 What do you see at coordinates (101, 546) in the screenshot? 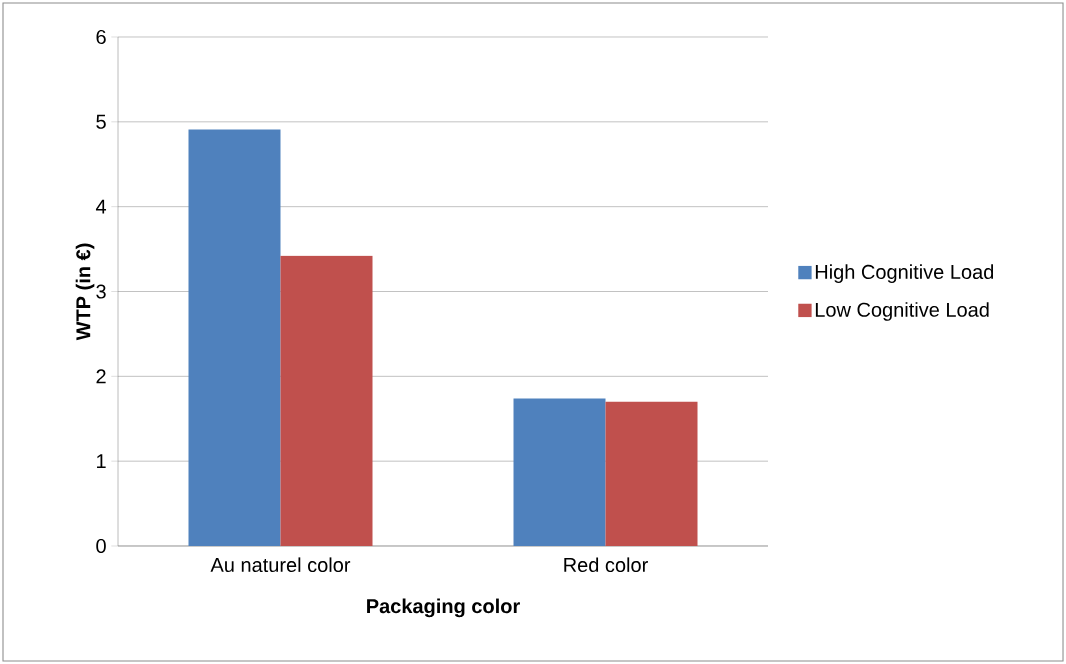
I see `y-tick-label: 0` at bounding box center [101, 546].